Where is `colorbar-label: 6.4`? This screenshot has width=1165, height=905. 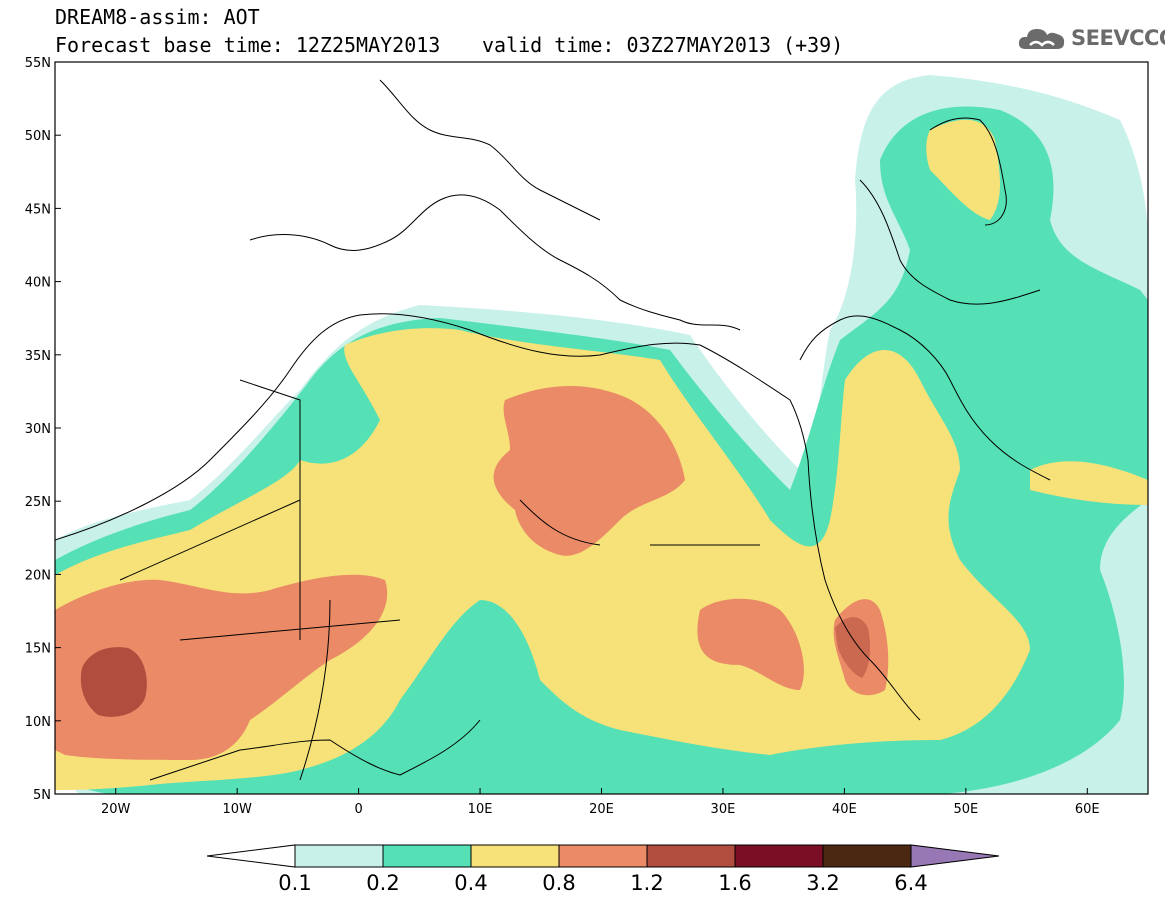 colorbar-label: 6.4 is located at coordinates (910, 883).